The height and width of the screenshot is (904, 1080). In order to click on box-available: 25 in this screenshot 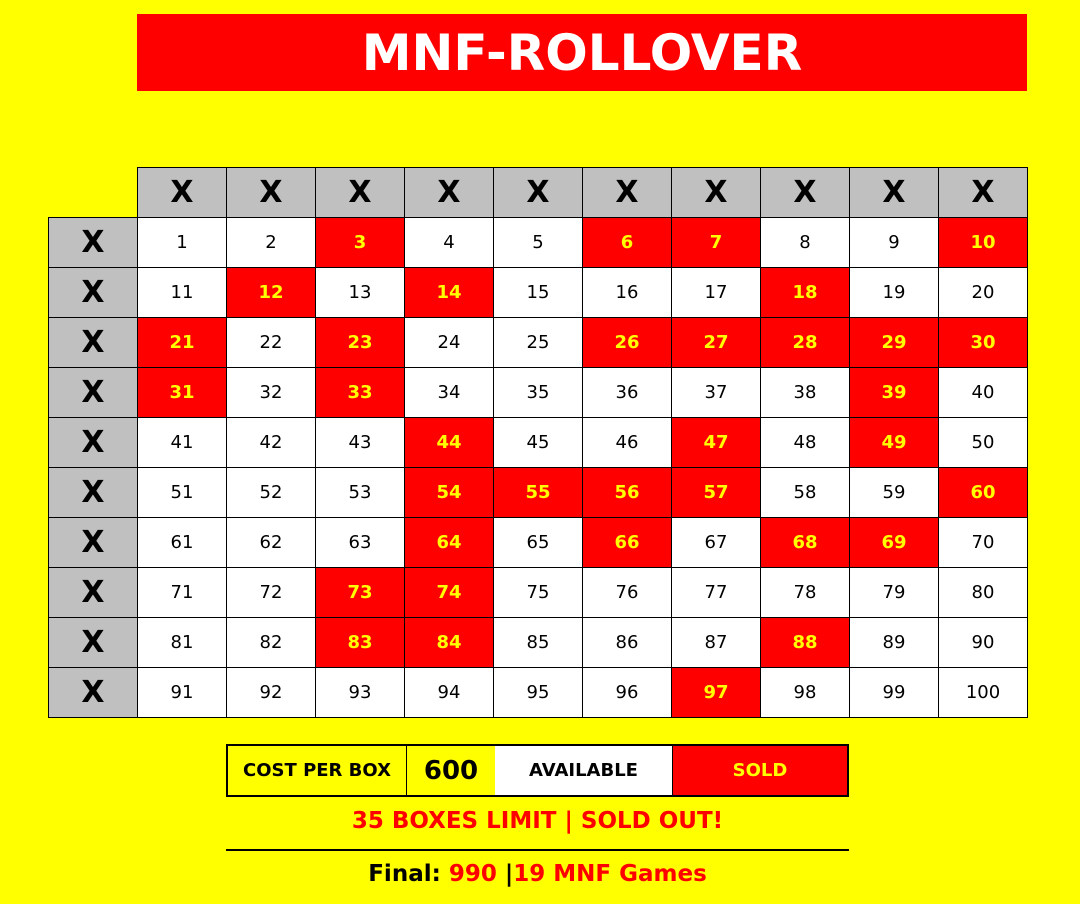, I will do `click(538, 342)`.